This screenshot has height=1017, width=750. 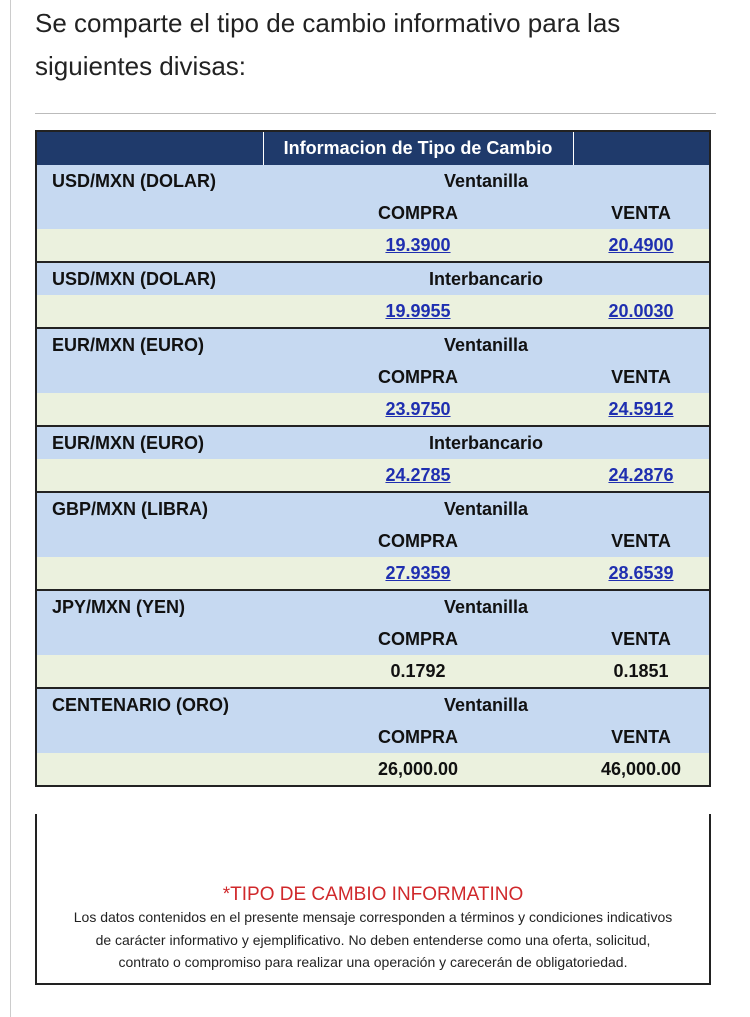 I want to click on value-cell: 19.9955, so click(x=418, y=311).